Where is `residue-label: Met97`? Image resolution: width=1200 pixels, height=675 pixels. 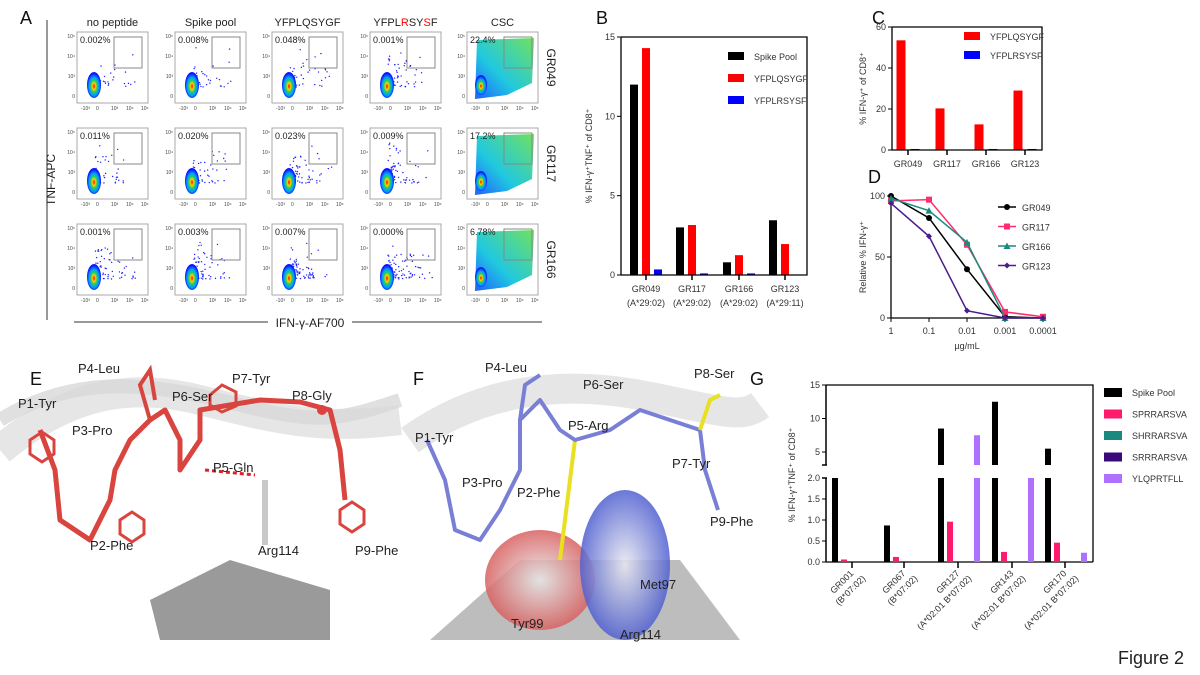
residue-label: Met97 is located at coordinates (658, 584).